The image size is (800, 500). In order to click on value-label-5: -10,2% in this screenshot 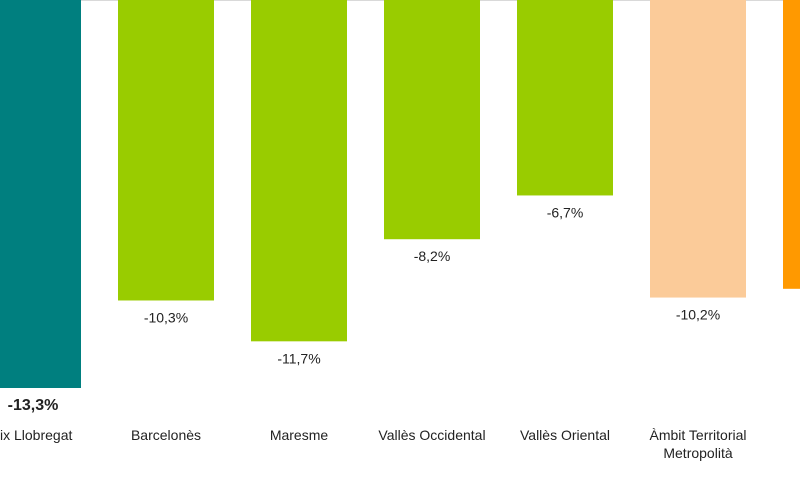, I will do `click(698, 315)`.